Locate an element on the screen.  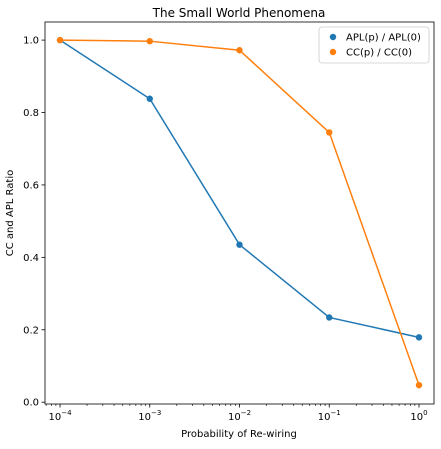
x-tick-label: 10⁻² is located at coordinates (239, 416).